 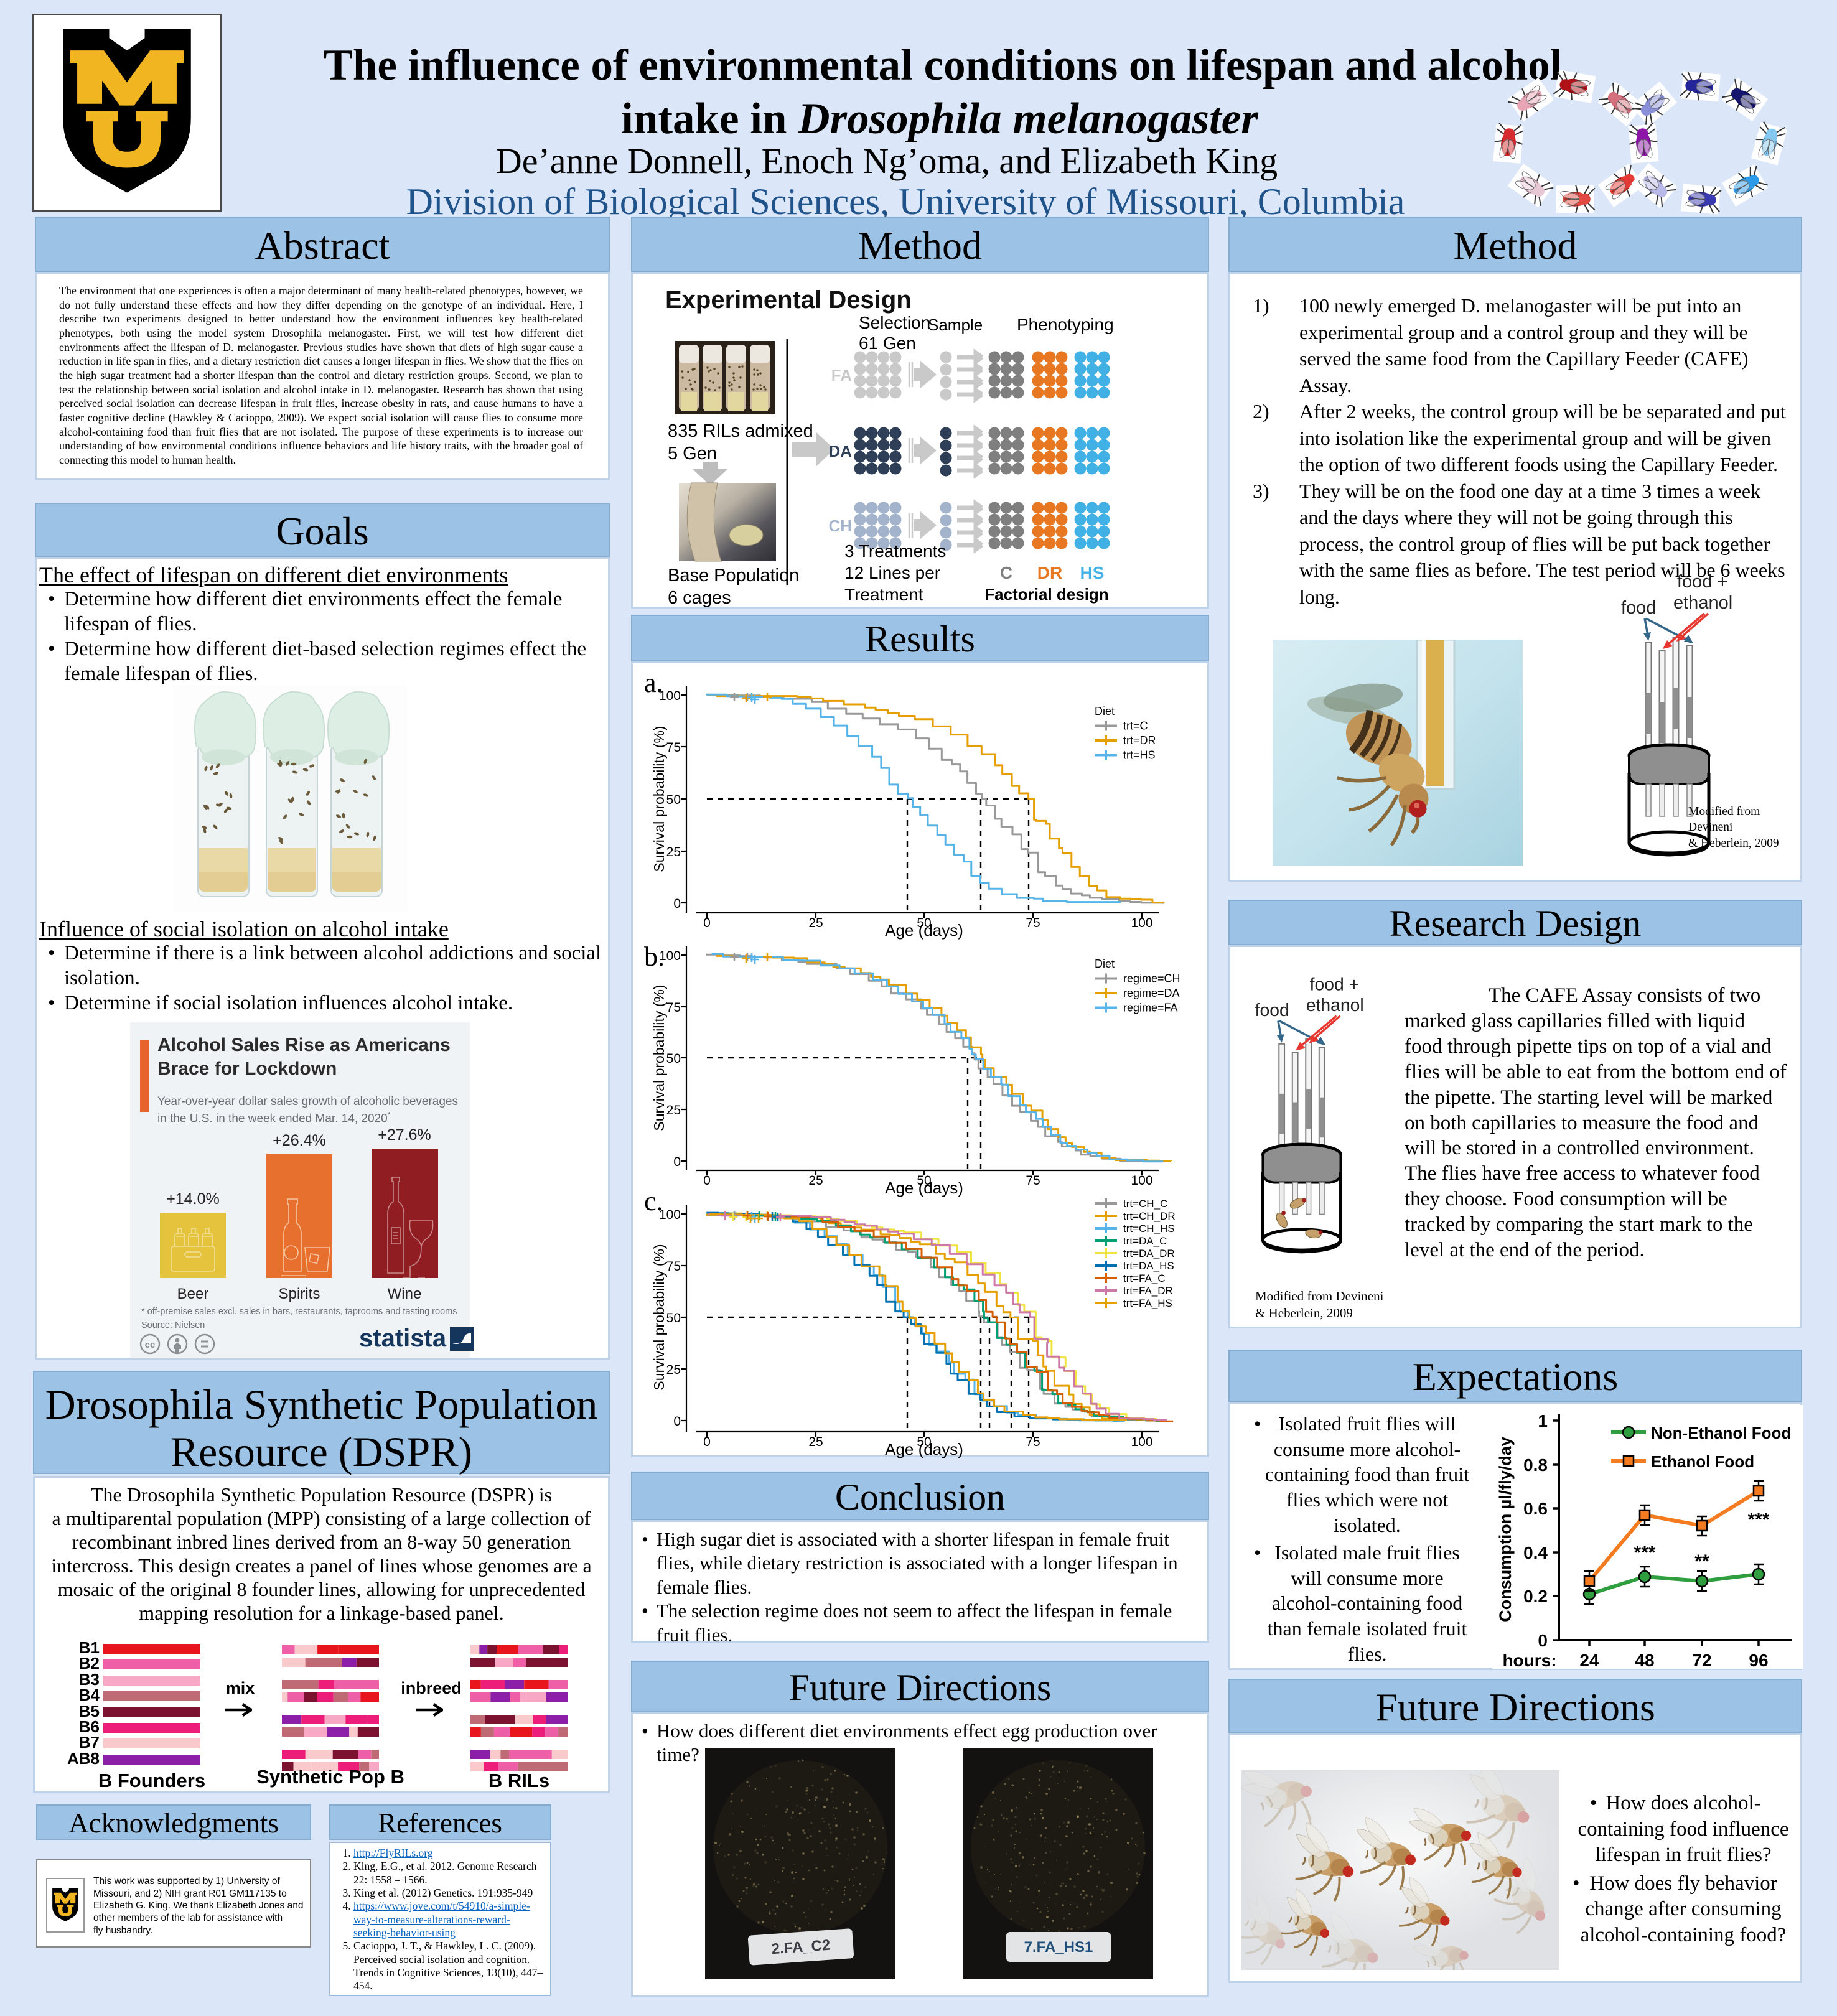 What do you see at coordinates (1105, 711) in the screenshot?
I see `svg-text: Diet` at bounding box center [1105, 711].